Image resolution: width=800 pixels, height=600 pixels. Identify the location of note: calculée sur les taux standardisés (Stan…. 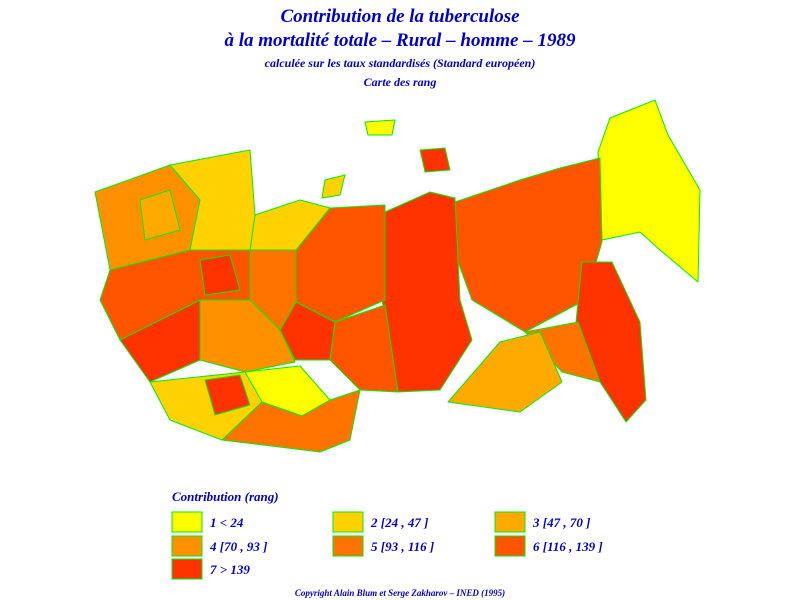
(400, 63).